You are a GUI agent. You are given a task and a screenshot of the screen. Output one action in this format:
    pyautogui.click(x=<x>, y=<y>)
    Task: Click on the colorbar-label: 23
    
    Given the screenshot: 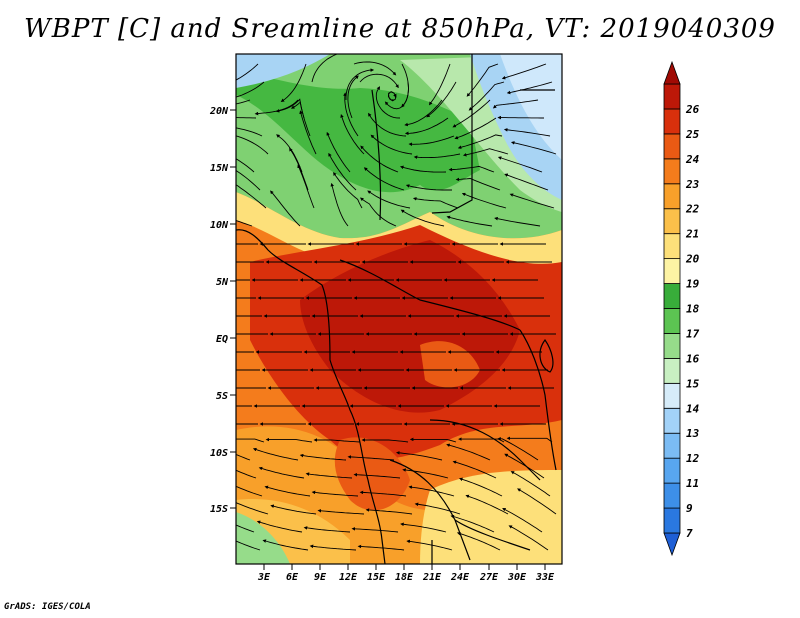 What is the action you would take?
    pyautogui.click(x=692, y=184)
    